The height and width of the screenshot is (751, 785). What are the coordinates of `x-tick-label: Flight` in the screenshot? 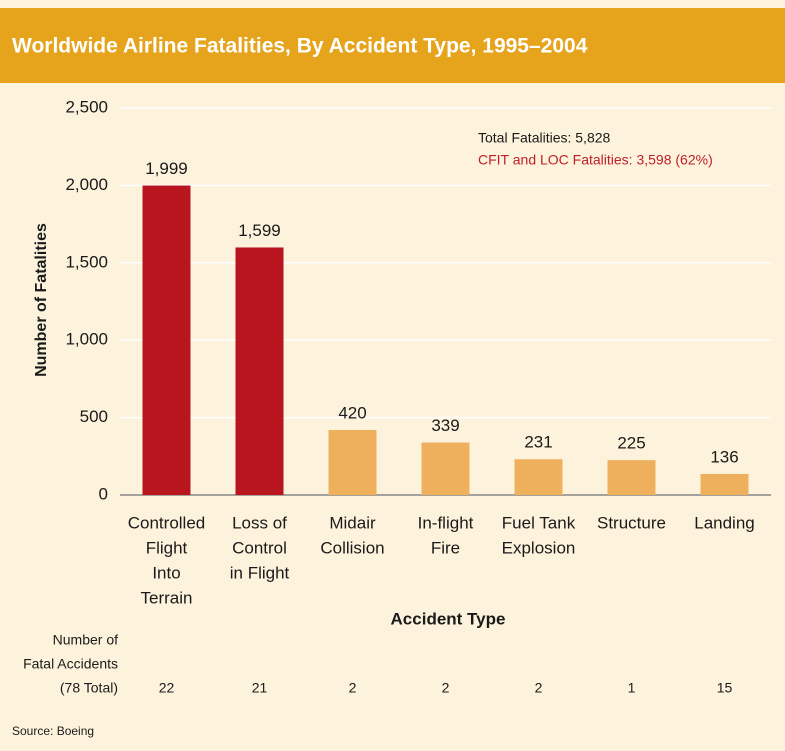 It's located at (167, 547).